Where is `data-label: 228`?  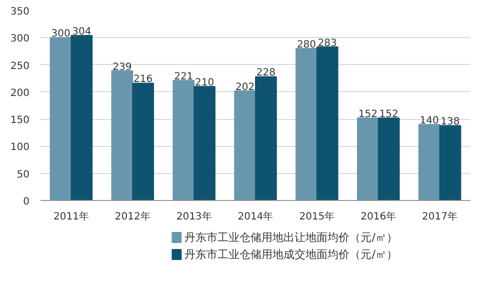
data-label: 228 is located at coordinates (266, 73).